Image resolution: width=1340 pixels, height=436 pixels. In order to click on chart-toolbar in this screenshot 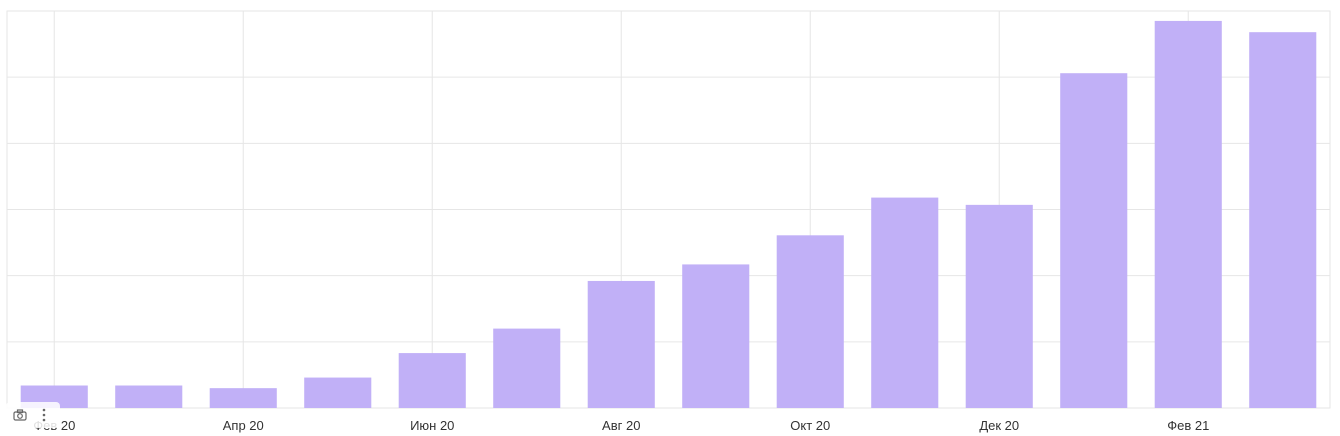, I will do `click(33, 415)`.